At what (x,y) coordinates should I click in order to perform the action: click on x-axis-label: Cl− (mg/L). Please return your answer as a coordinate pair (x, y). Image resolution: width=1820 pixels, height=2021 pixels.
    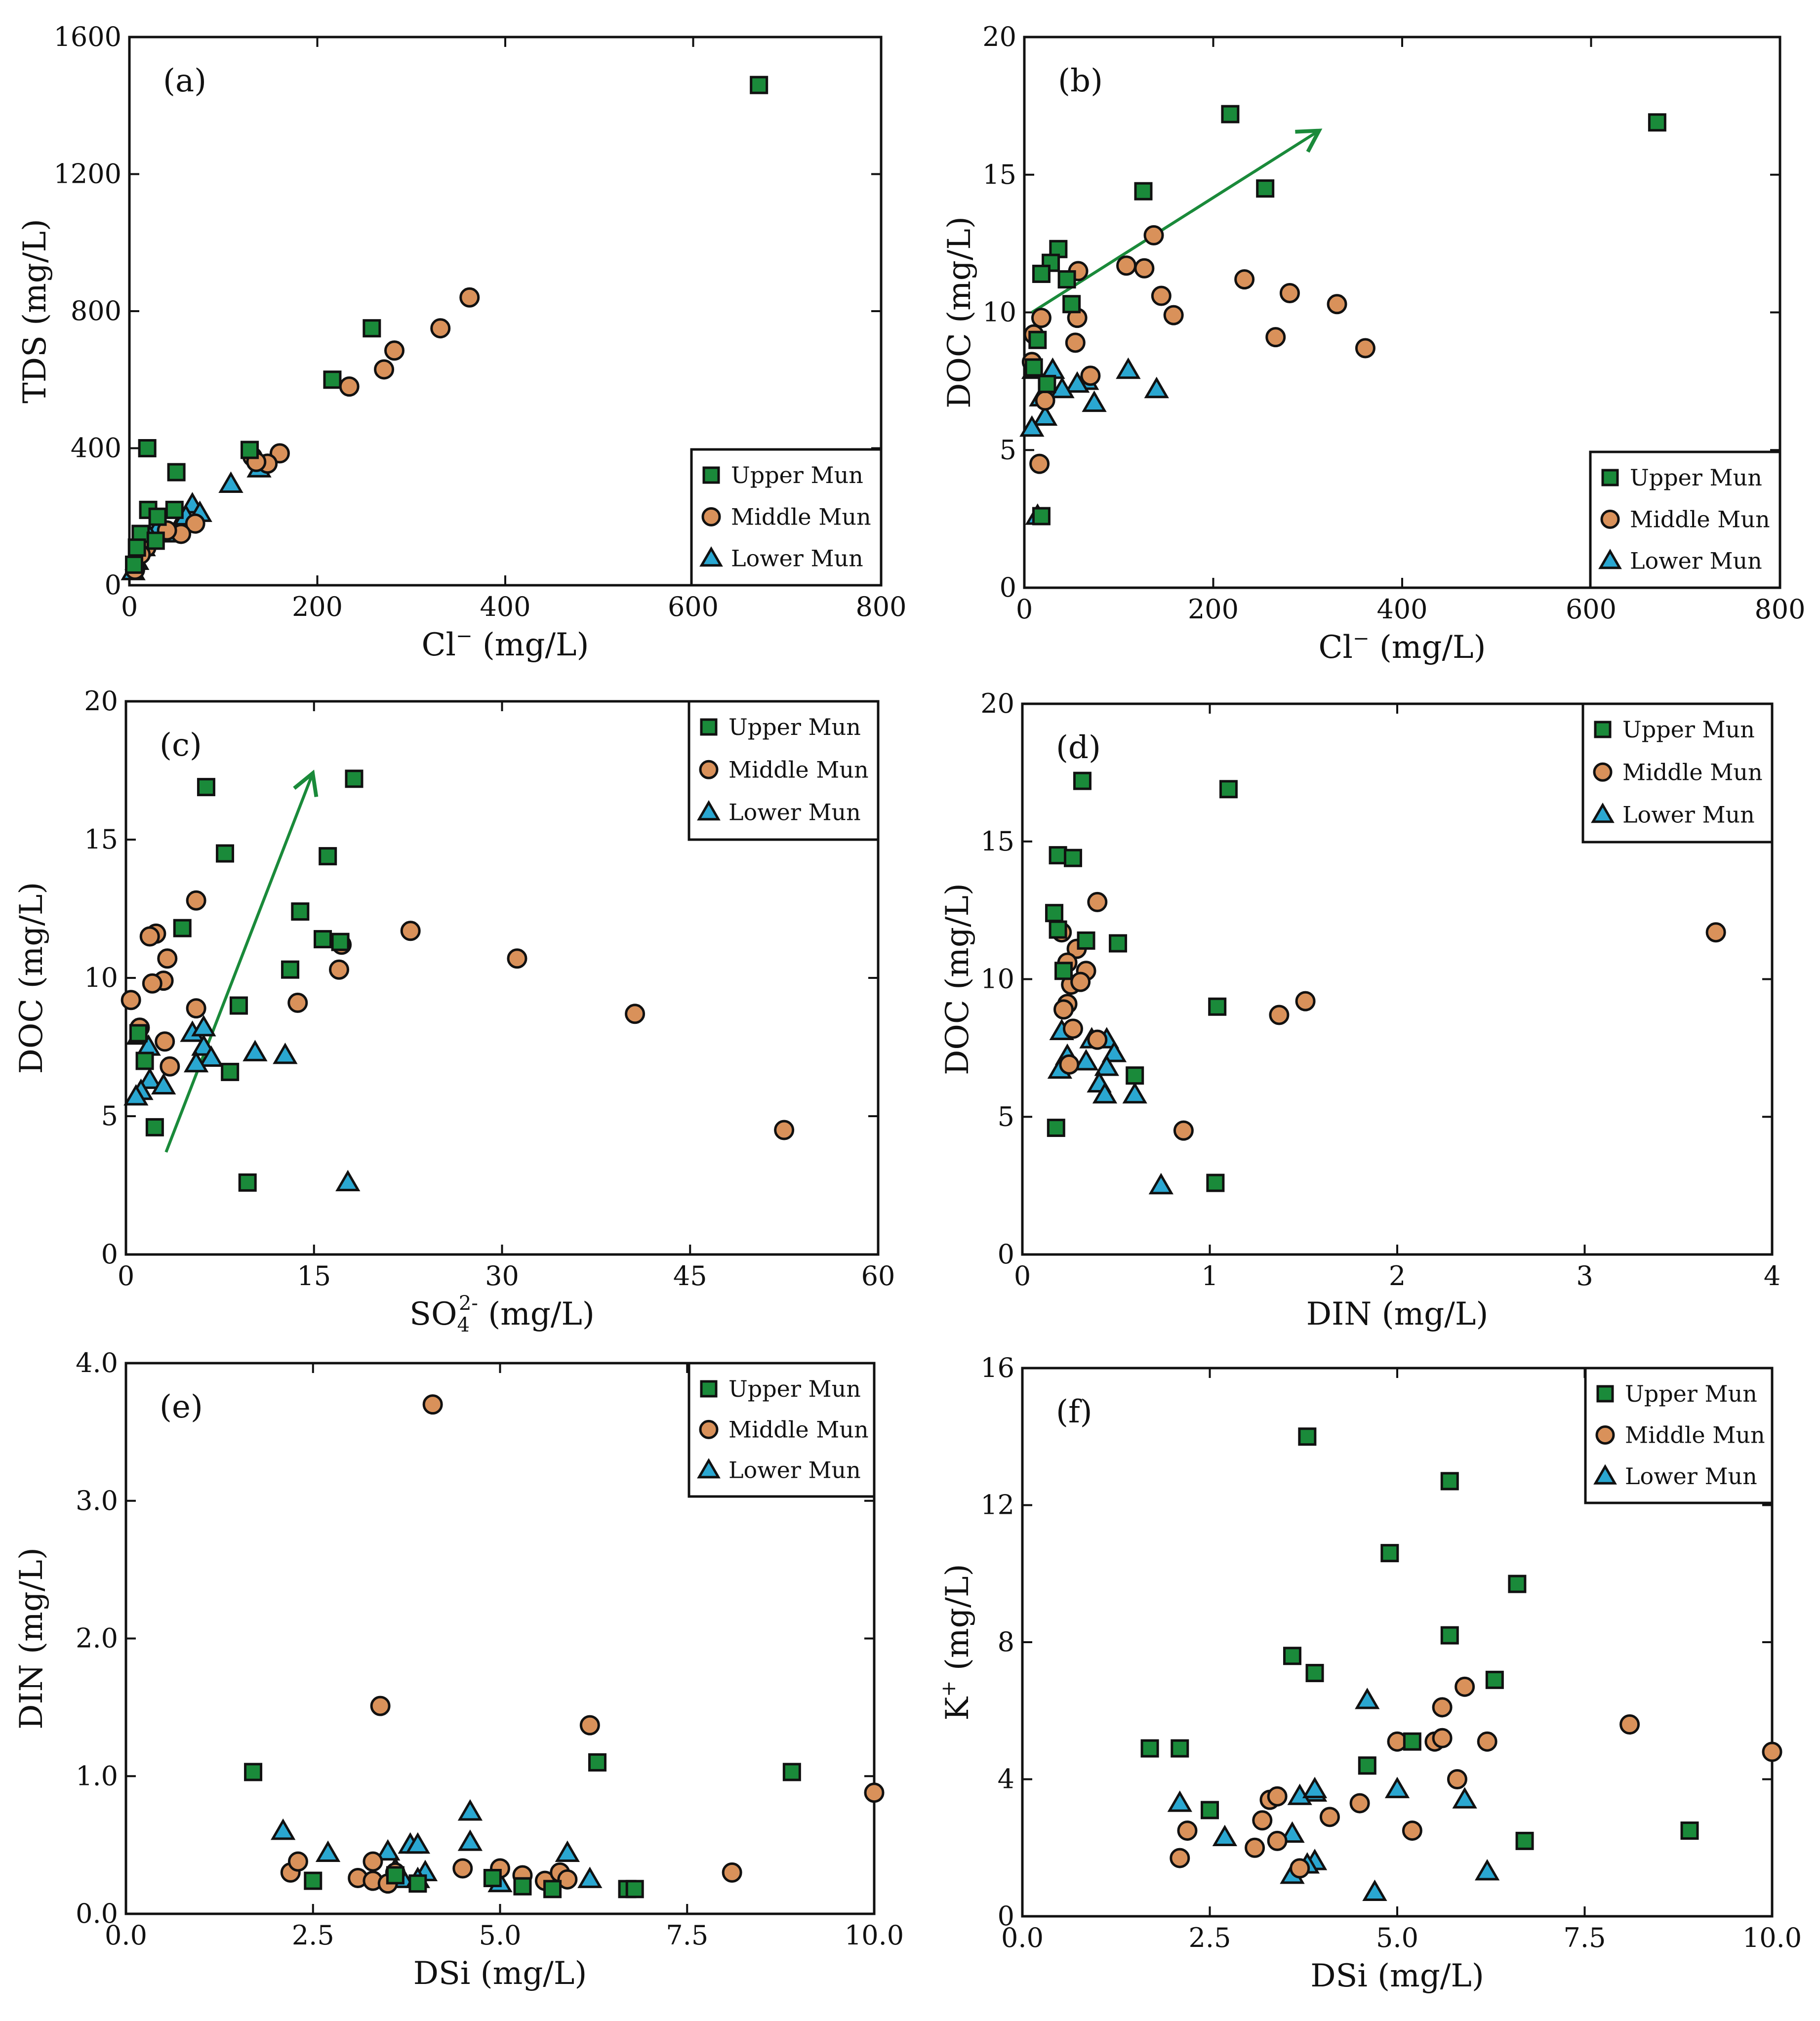
    Looking at the image, I should click on (1402, 646).